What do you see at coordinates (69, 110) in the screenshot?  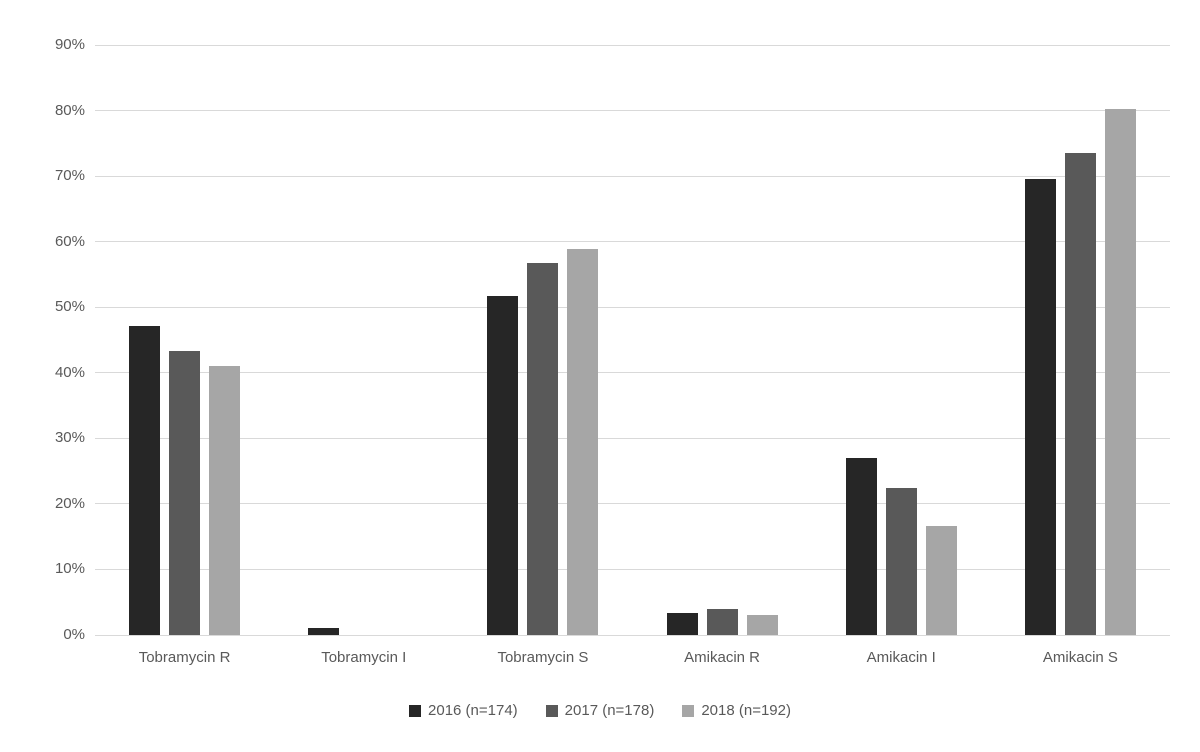 I see `y-axis-tick-label: 80%` at bounding box center [69, 110].